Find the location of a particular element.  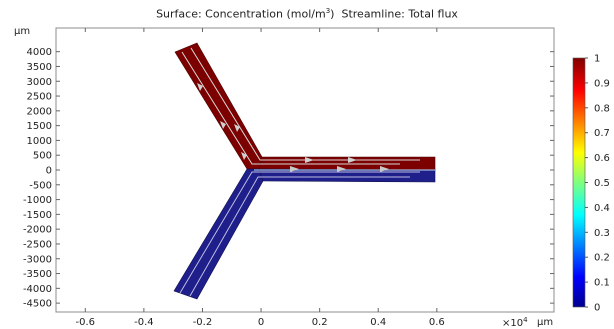

colorbar-tick-label: 0.5 is located at coordinates (602, 183).